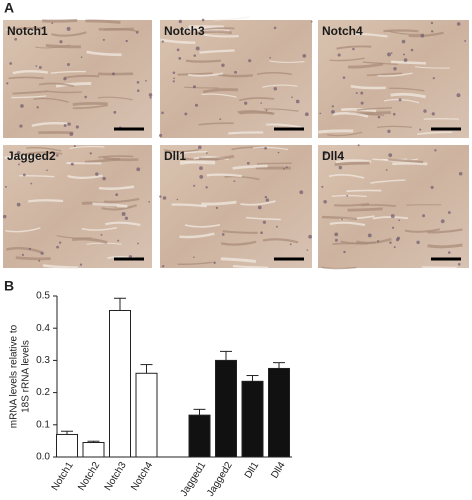 This screenshot has height=500, width=472. I want to click on x-tick-label: Notch3, so click(116, 476).